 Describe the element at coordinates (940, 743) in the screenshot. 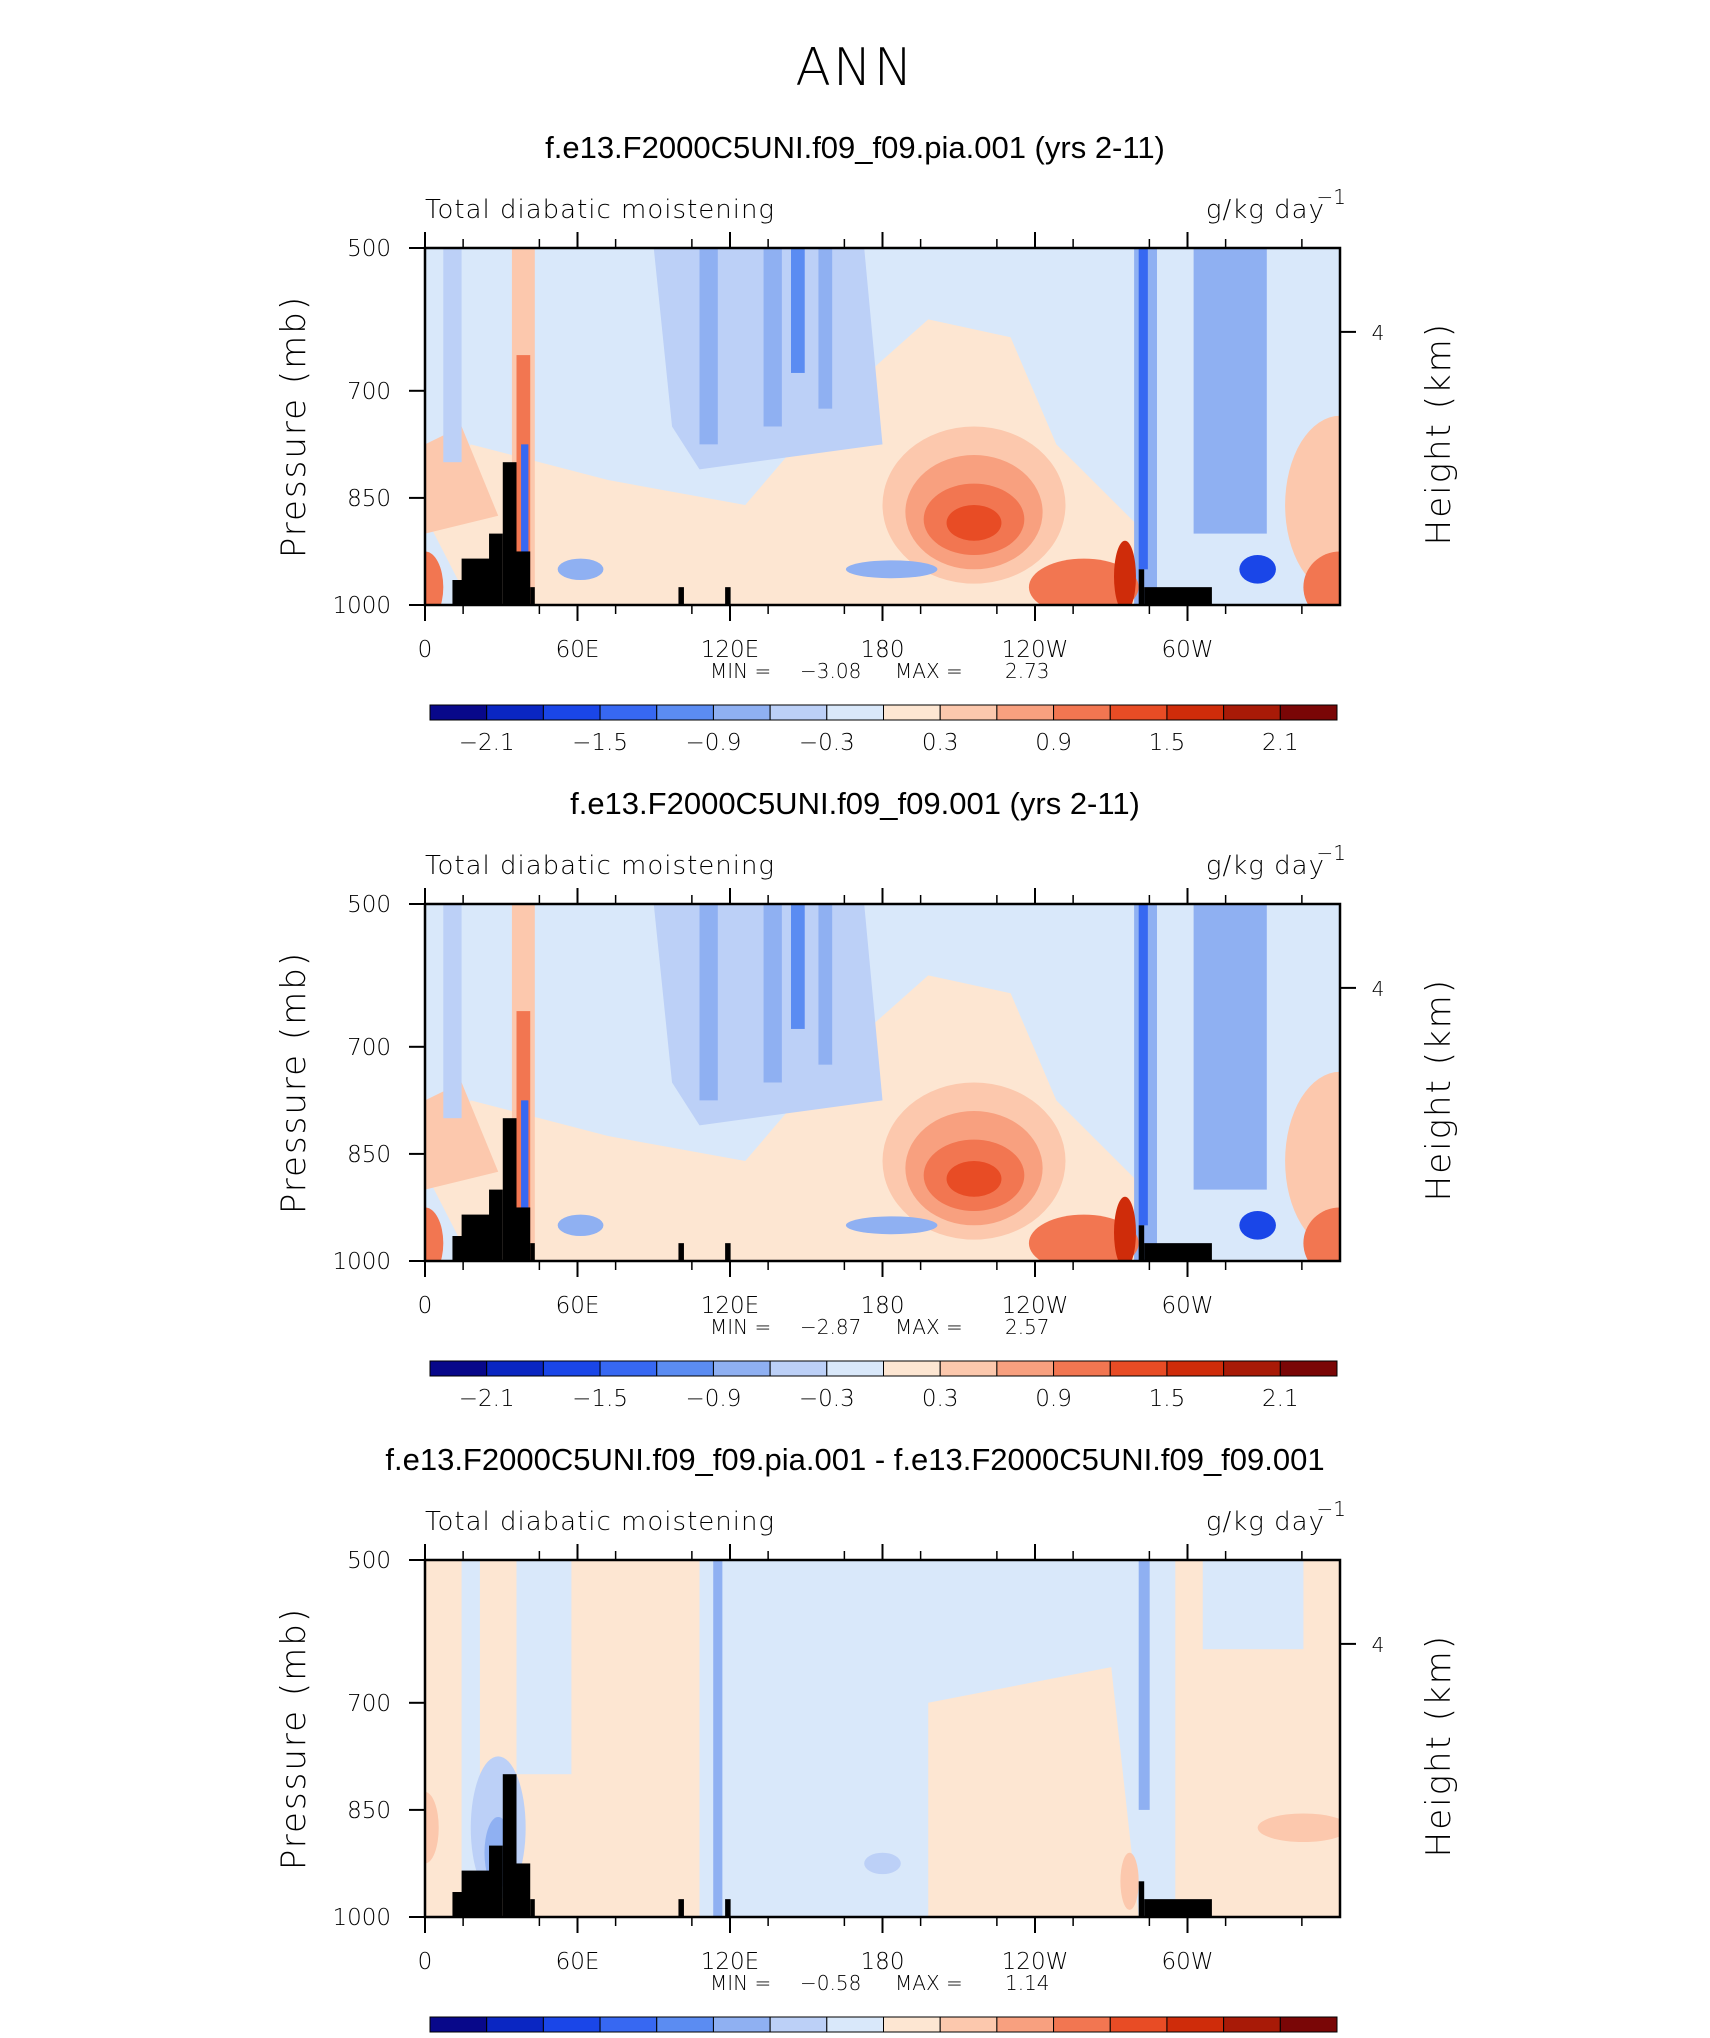

I see `colorbar-label: 0.3` at that location.